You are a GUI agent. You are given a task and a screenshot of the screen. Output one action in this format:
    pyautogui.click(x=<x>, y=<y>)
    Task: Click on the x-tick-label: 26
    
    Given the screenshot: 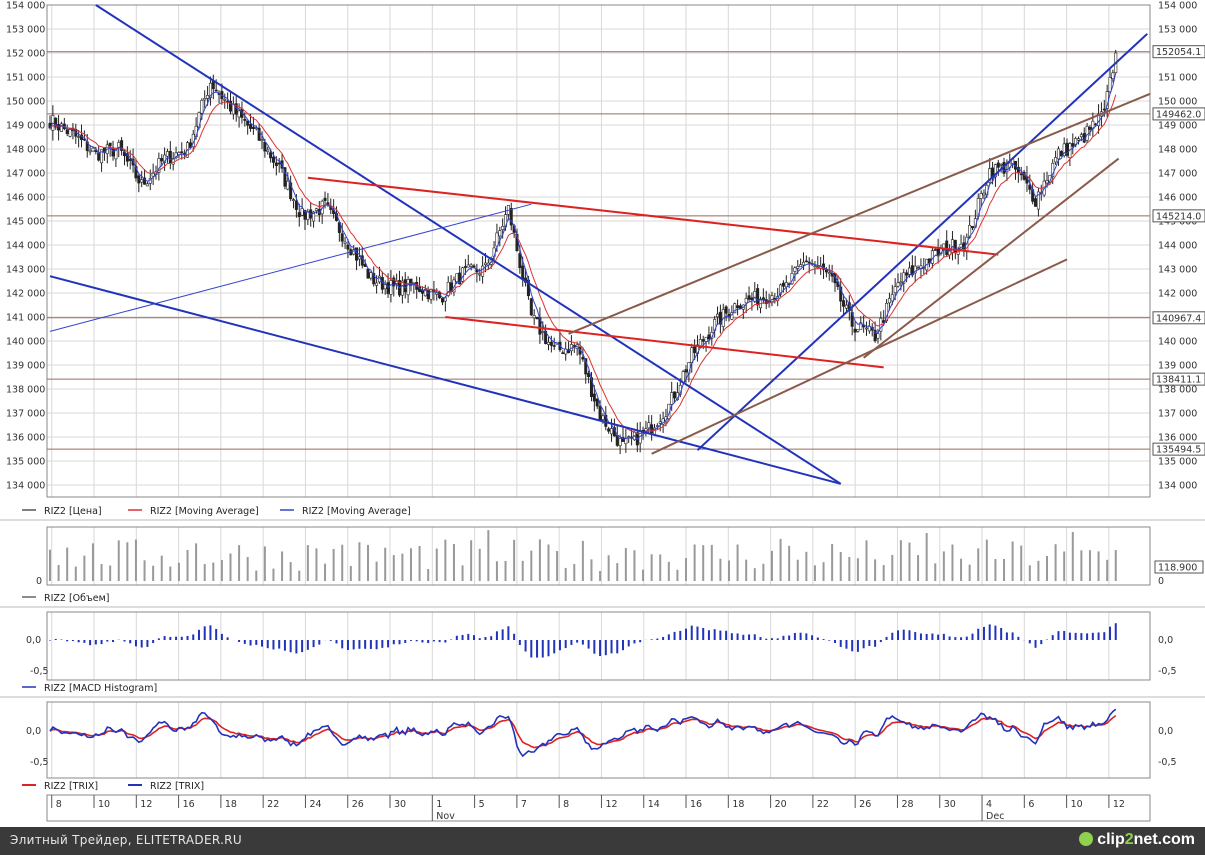 What is the action you would take?
    pyautogui.click(x=358, y=804)
    